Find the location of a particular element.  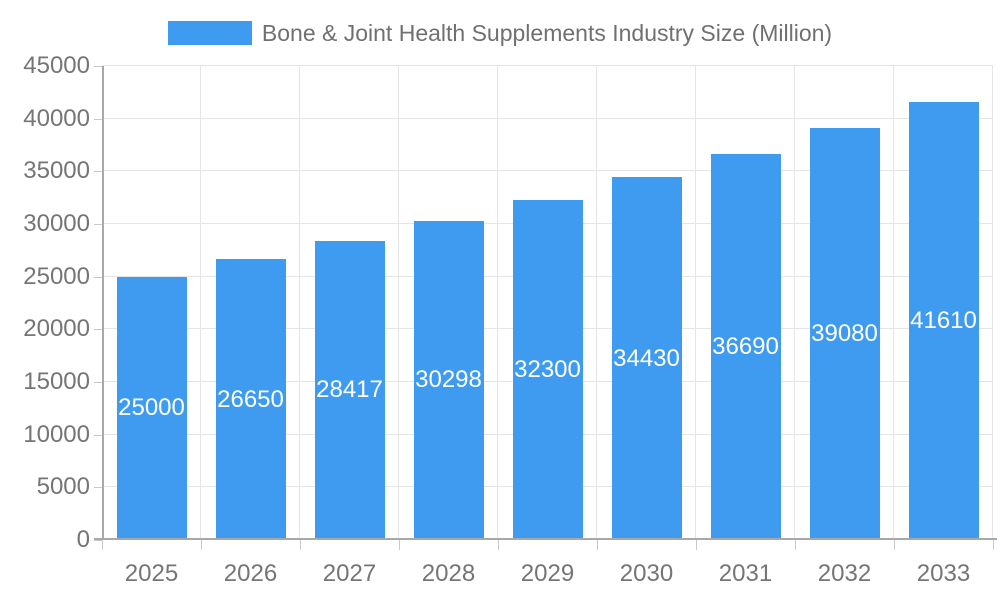

y-axis-label: 0 is located at coordinates (83, 539).